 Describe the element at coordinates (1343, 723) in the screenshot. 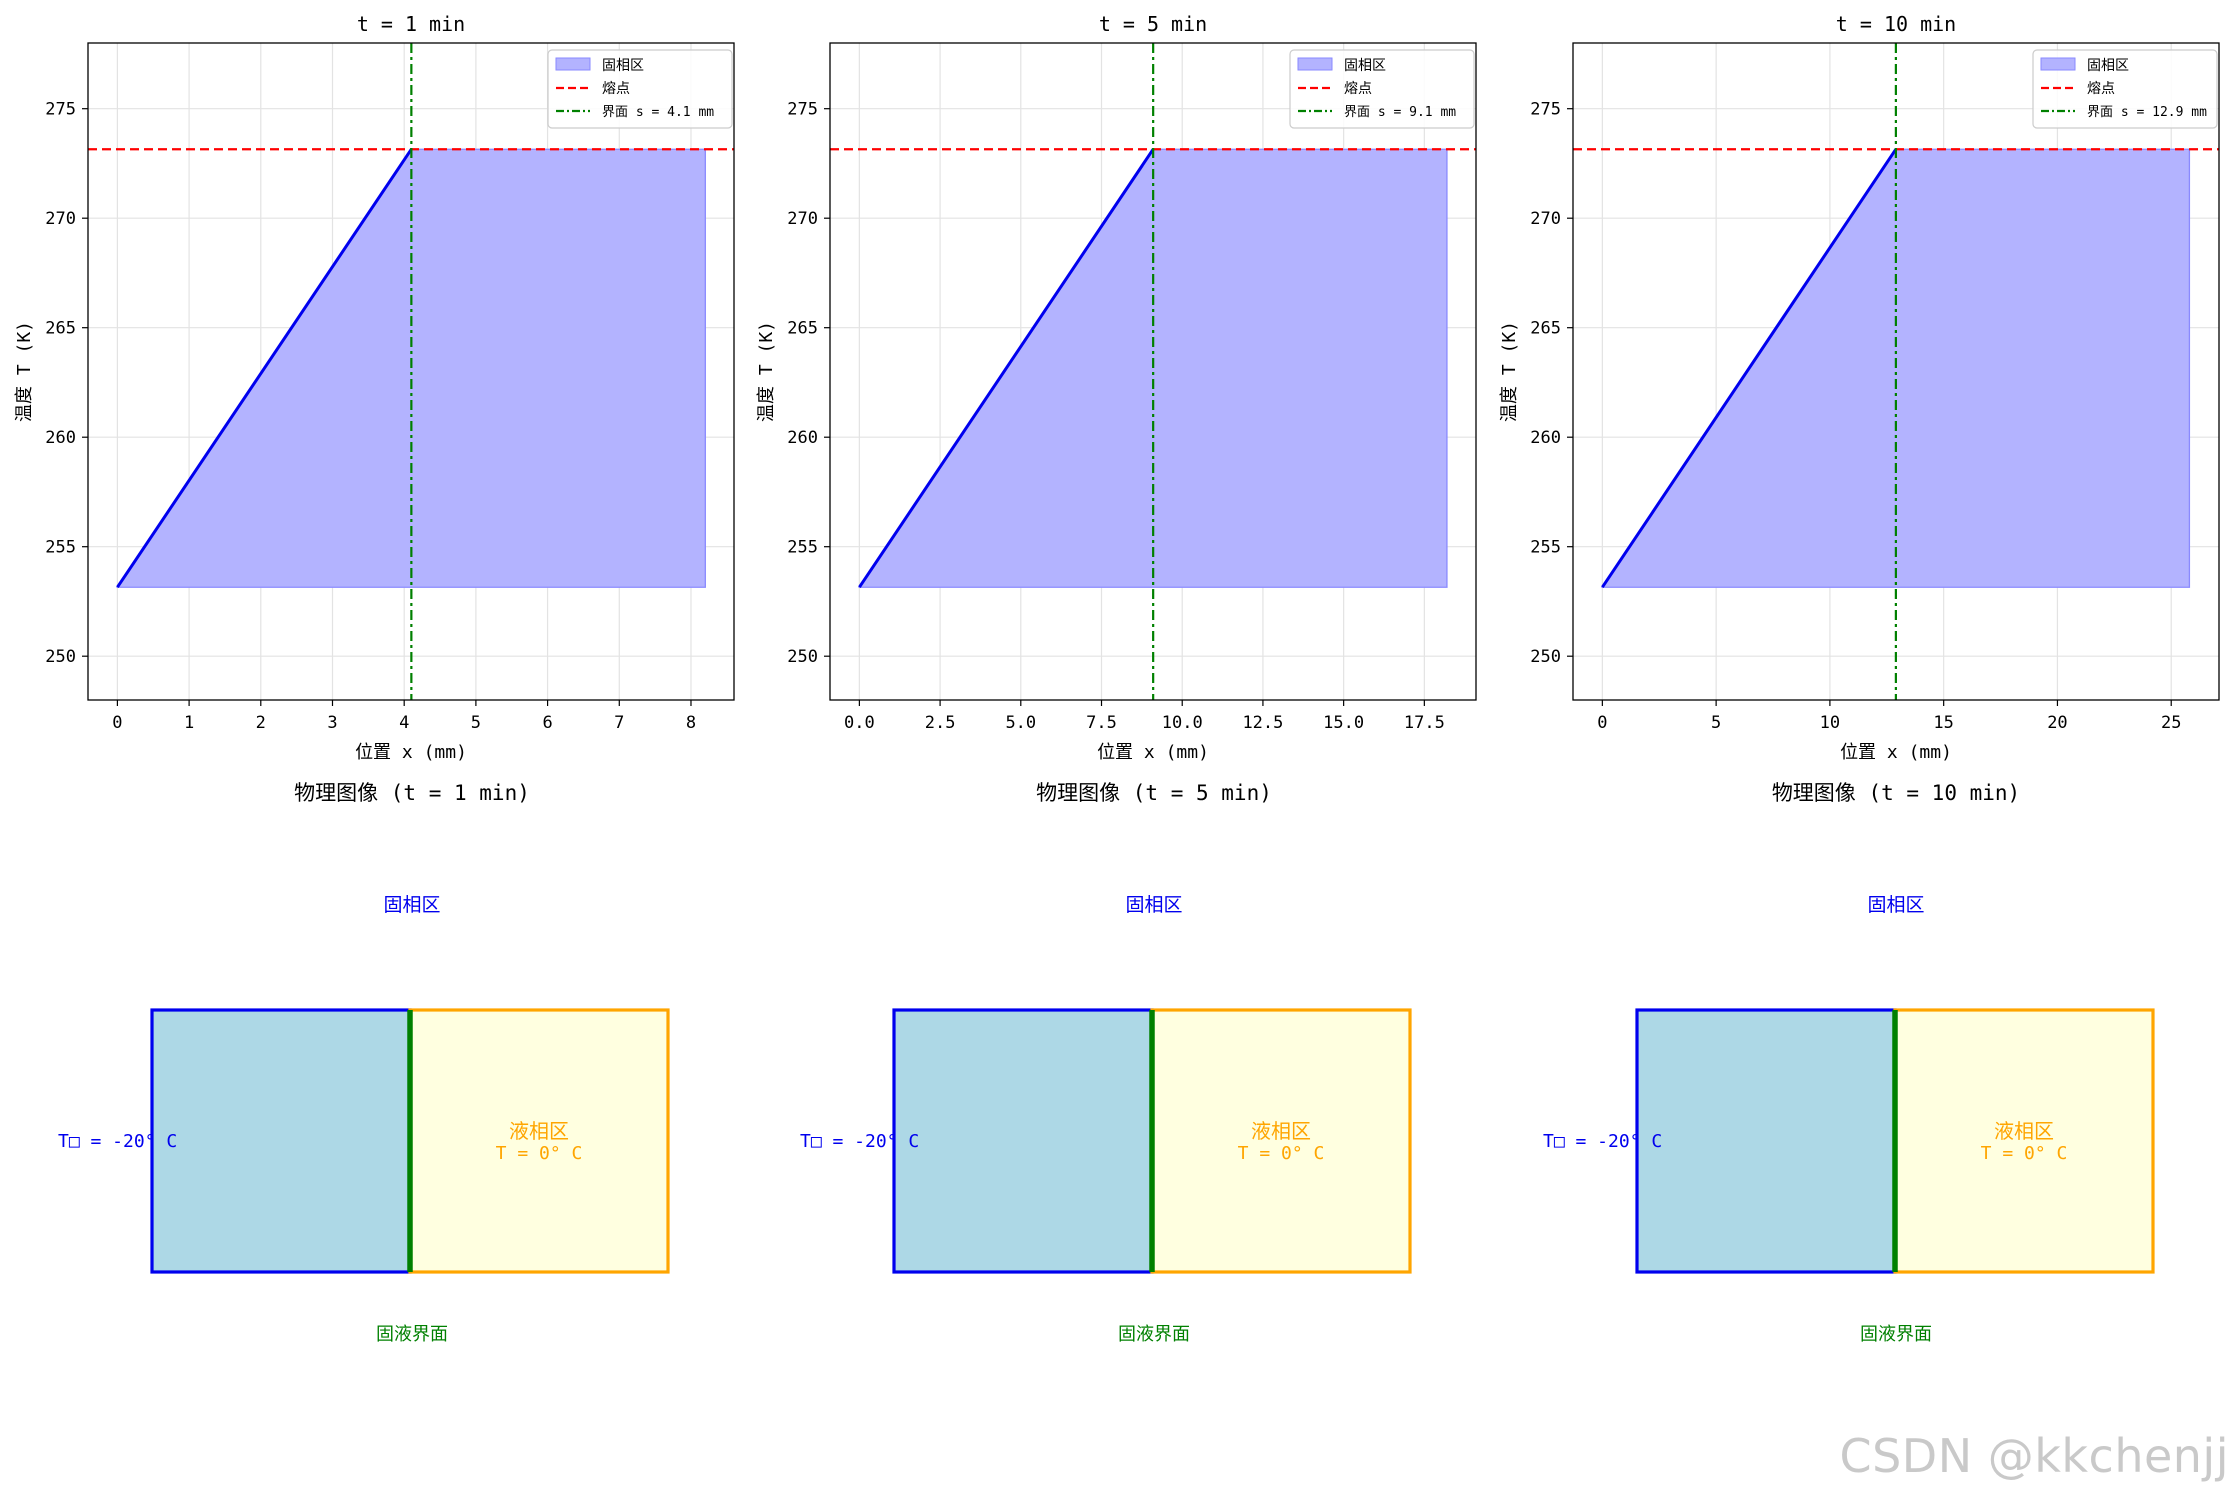

I see `x-tick-label: 15.0` at that location.